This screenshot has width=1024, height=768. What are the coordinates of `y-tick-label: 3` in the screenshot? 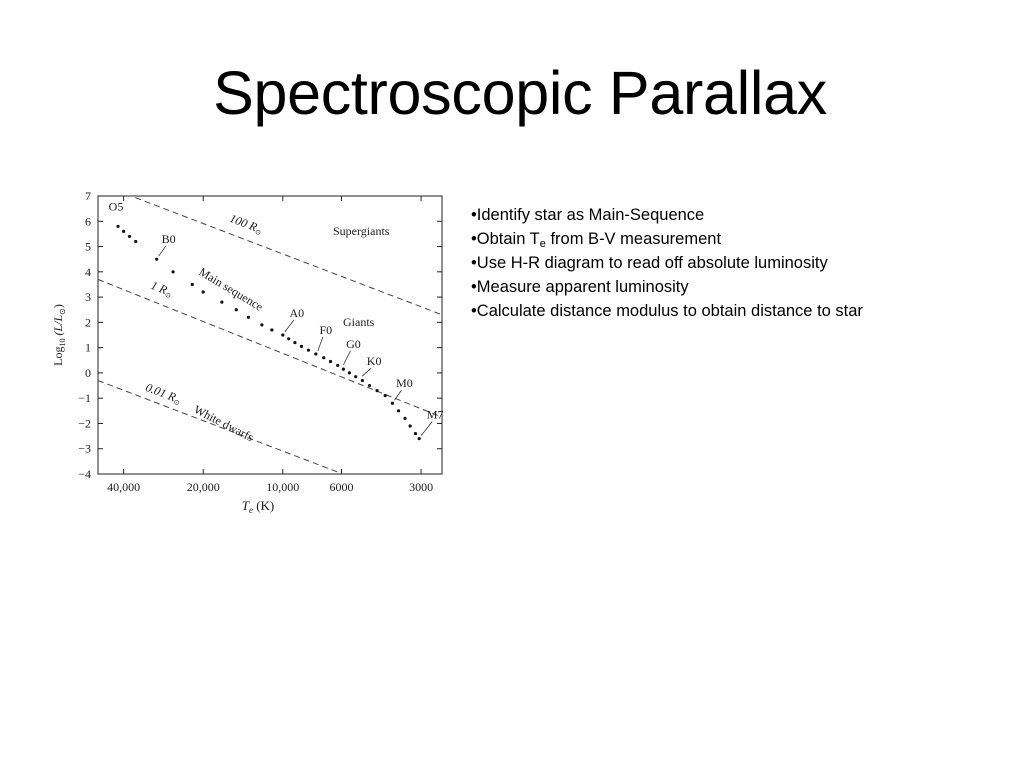 It's located at (88, 297).